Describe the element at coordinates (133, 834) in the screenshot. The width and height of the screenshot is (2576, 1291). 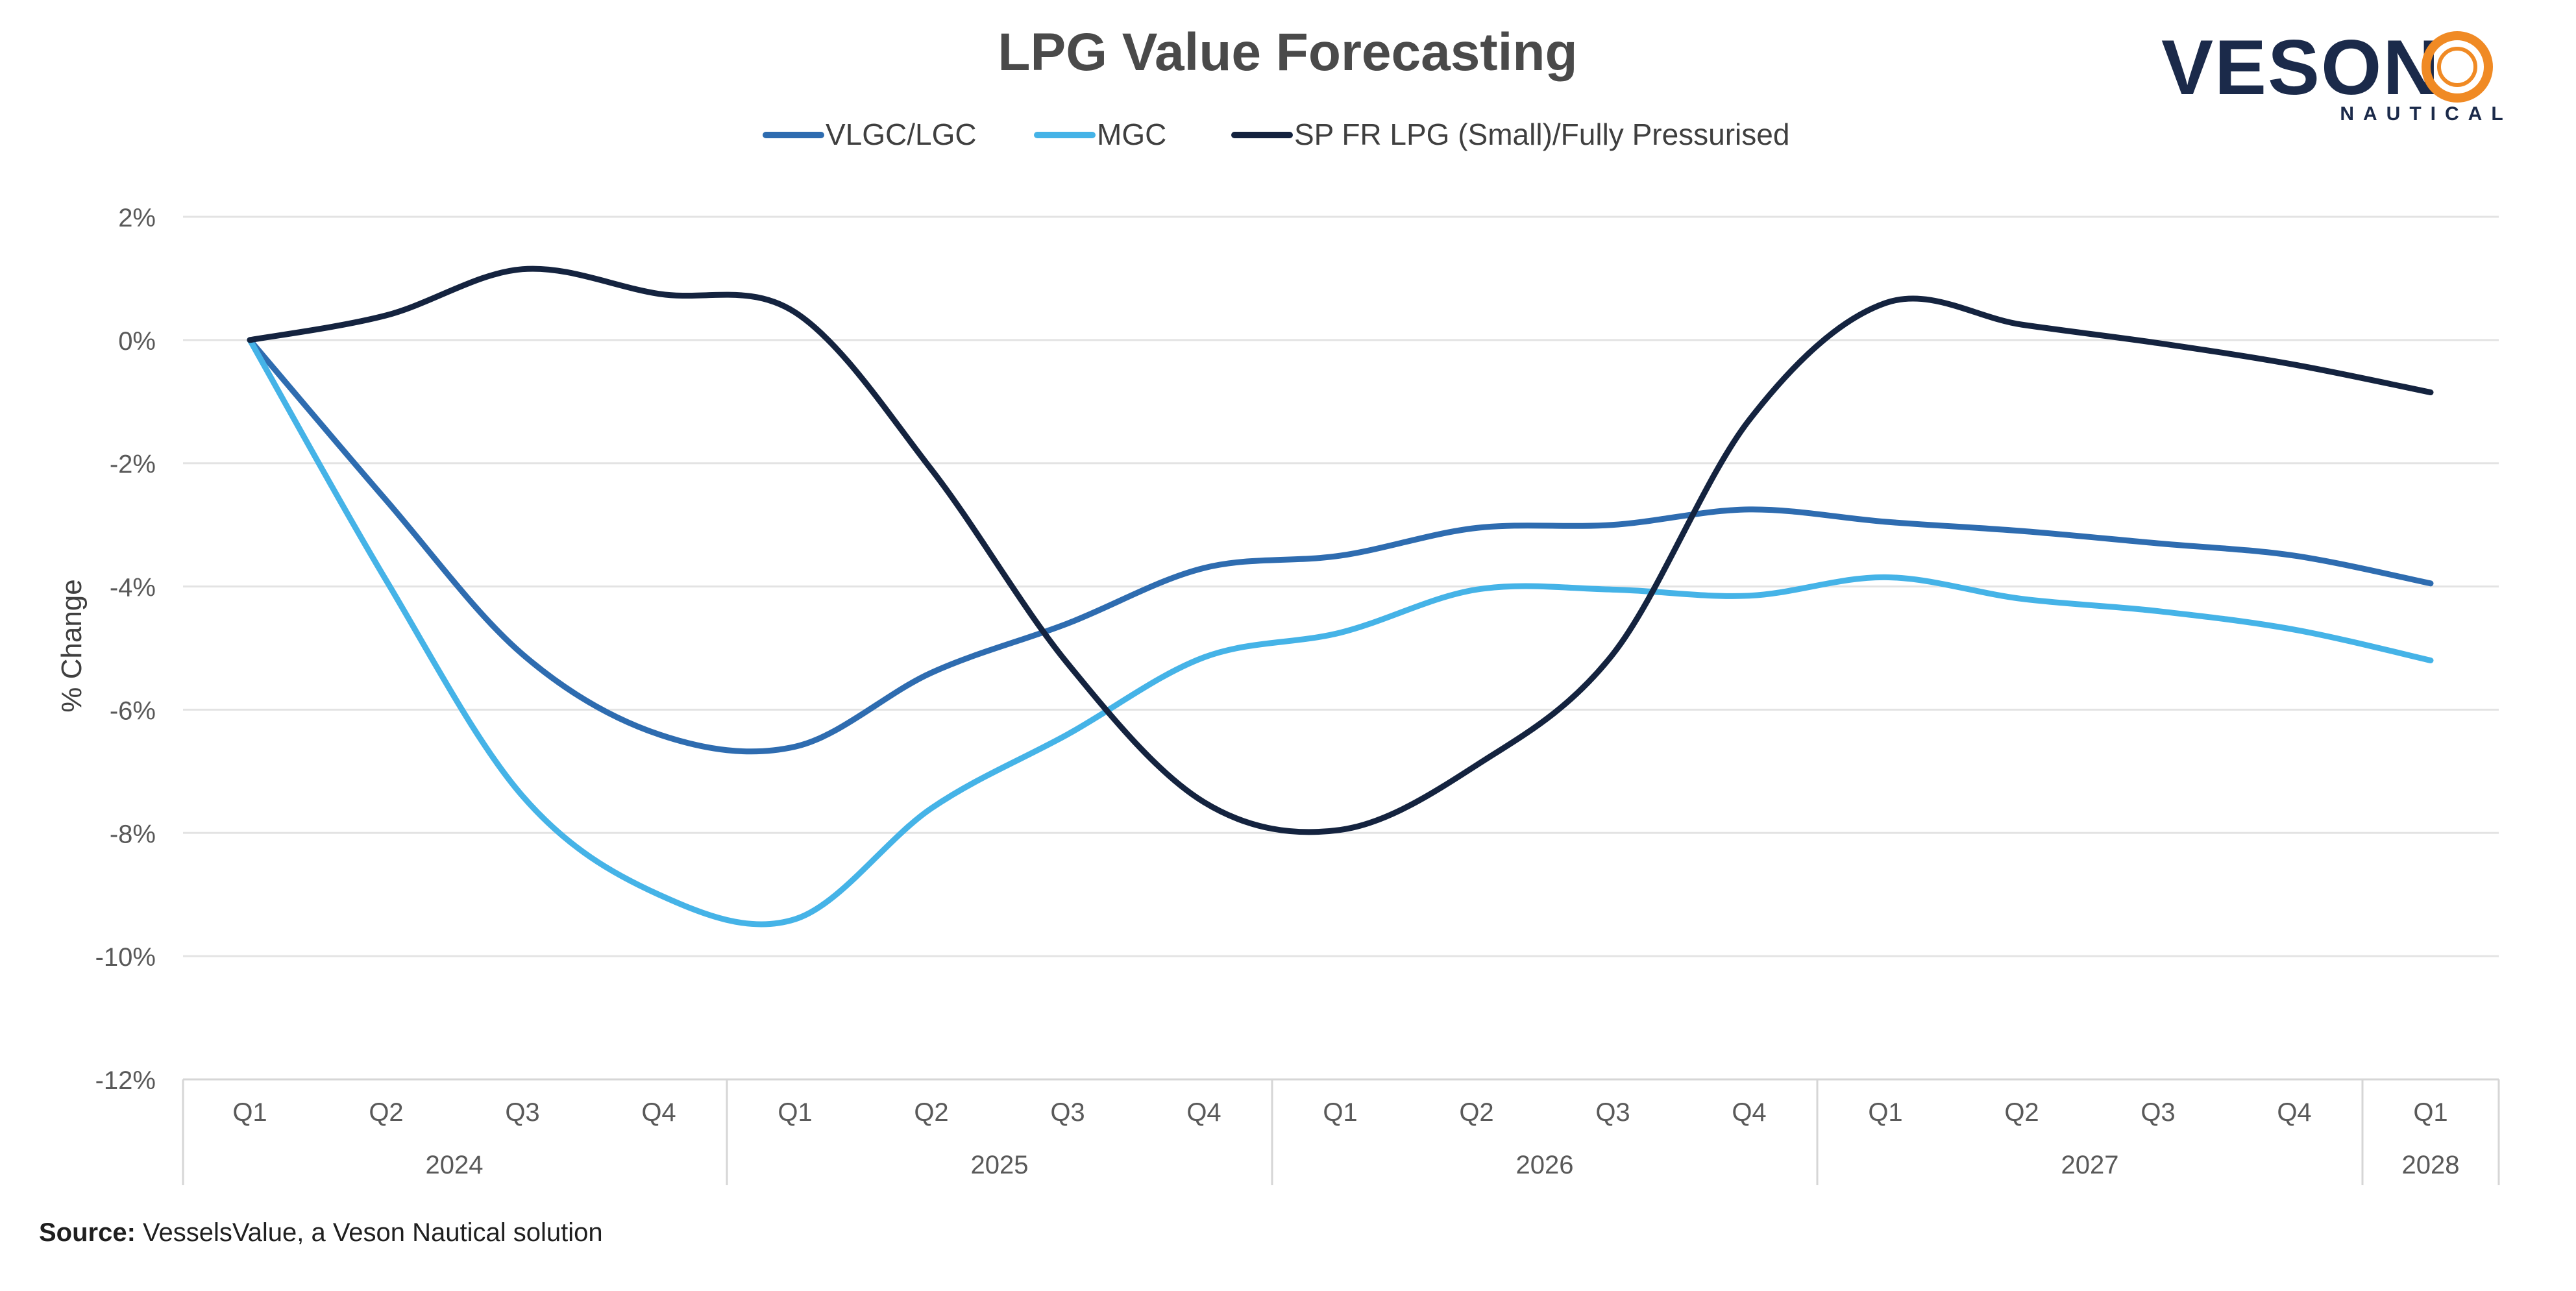
I see `y-tick-label: -8%` at that location.